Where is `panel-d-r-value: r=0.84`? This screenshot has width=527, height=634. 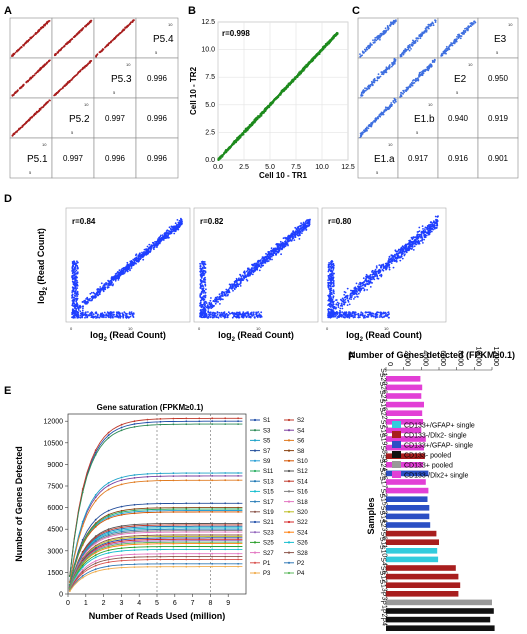 panel-d-r-value: r=0.84 is located at coordinates (84, 221).